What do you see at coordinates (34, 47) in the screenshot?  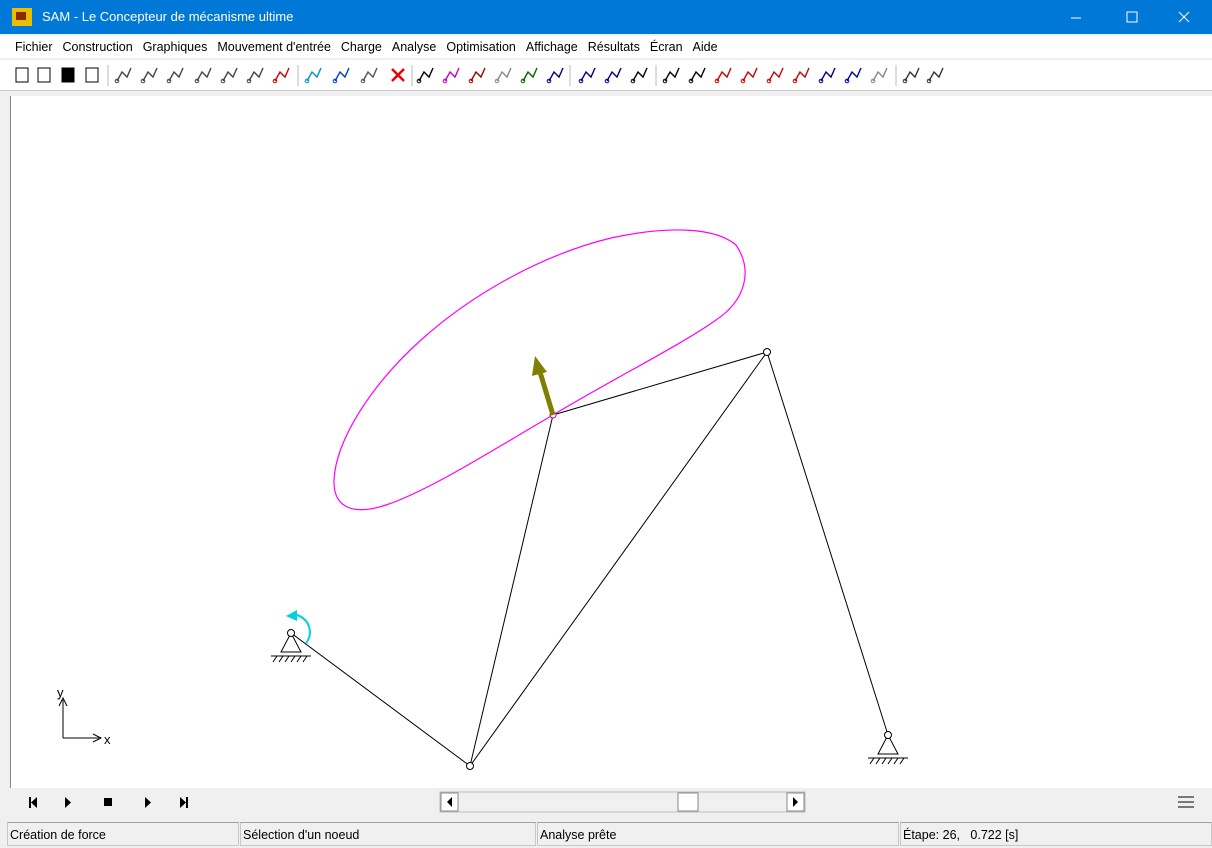 I see `menu-item: Fichier` at bounding box center [34, 47].